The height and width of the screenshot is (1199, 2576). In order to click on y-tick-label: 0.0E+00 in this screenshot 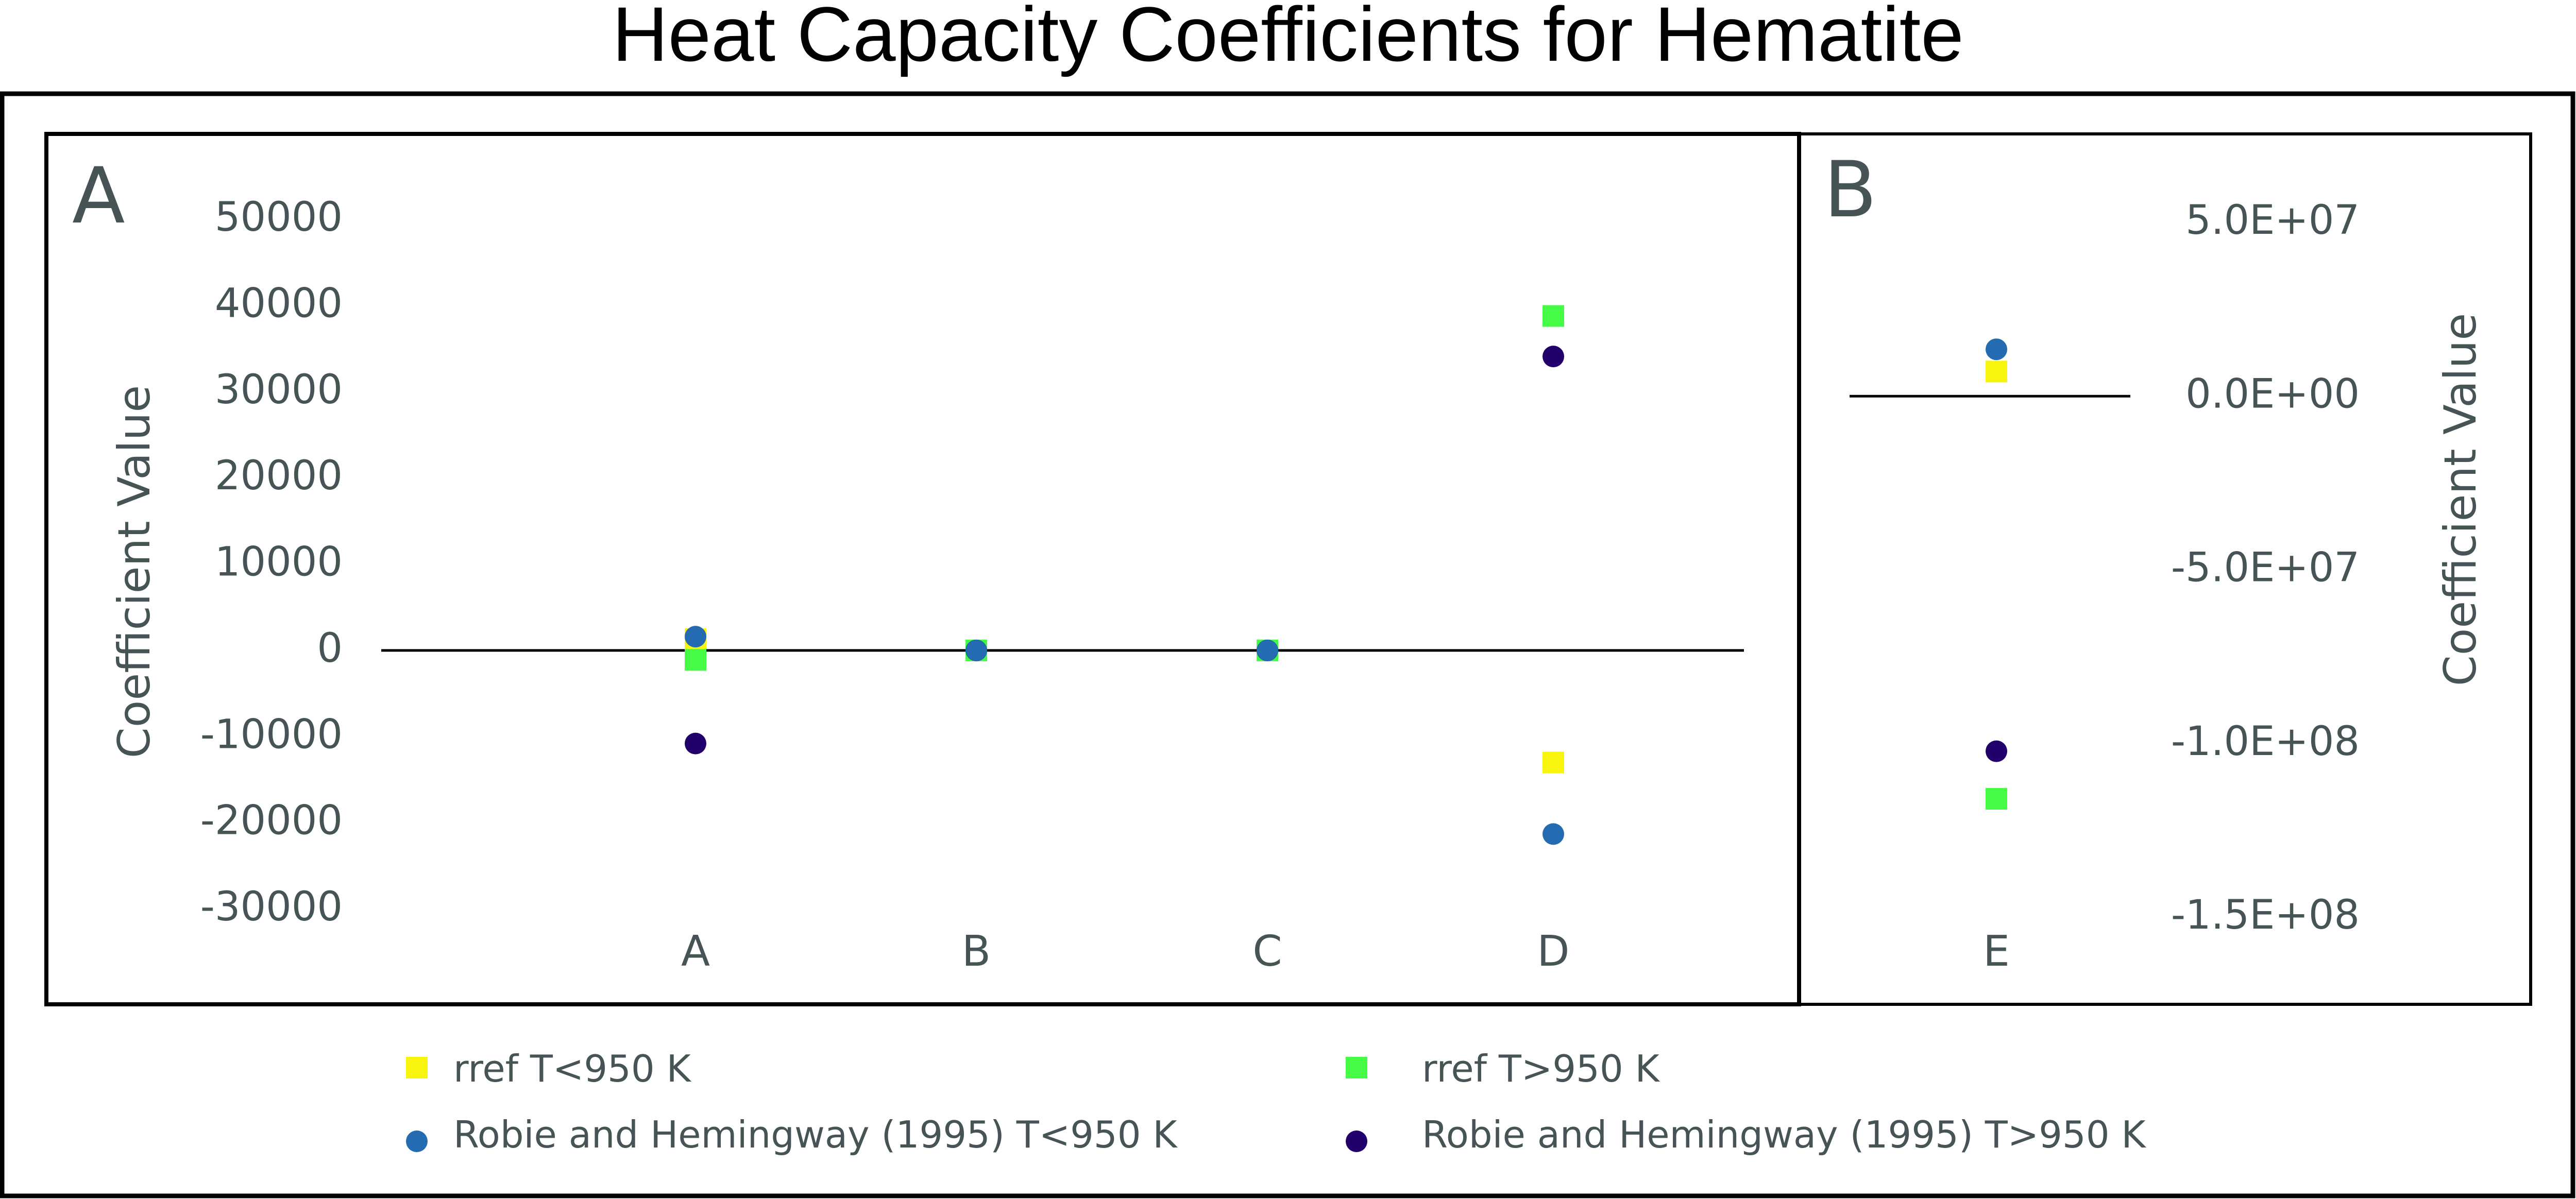, I will do `click(2272, 394)`.